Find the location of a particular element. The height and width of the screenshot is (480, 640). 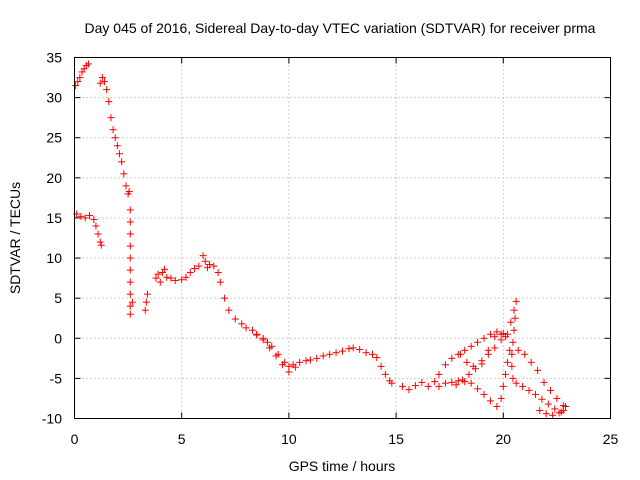

y-tick-label: 15 is located at coordinates (54, 218).